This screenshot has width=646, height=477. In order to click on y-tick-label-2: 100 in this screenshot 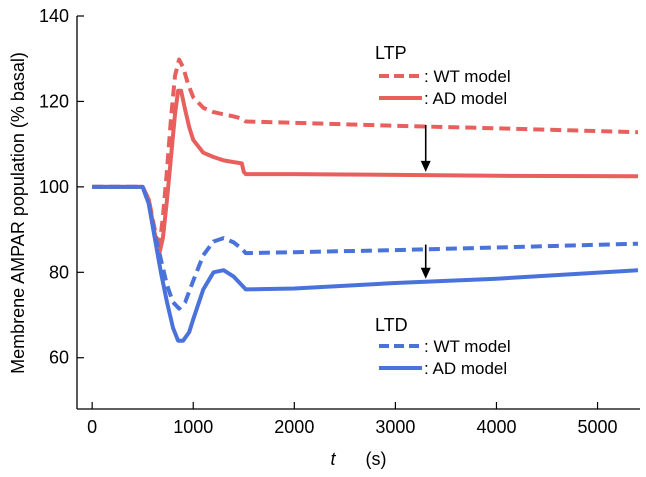, I will do `click(54, 187)`.